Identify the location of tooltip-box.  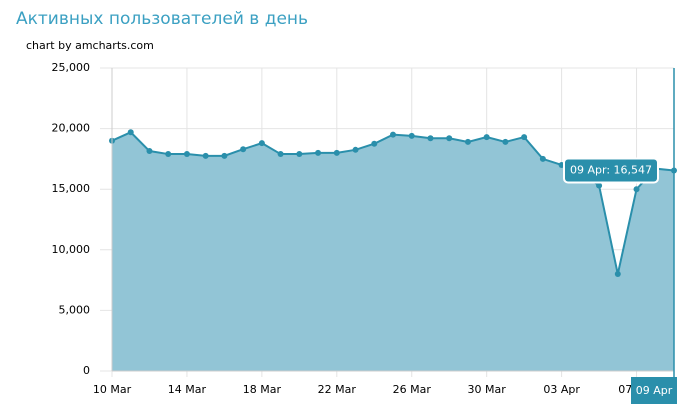
(611, 170).